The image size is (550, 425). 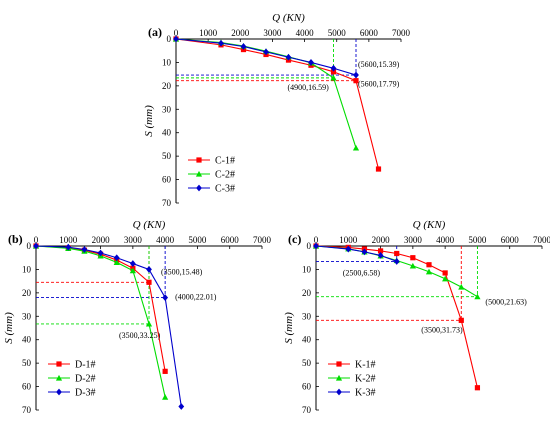 What do you see at coordinates (27, 363) in the screenshot?
I see `panel-b-ytick-label: 50` at bounding box center [27, 363].